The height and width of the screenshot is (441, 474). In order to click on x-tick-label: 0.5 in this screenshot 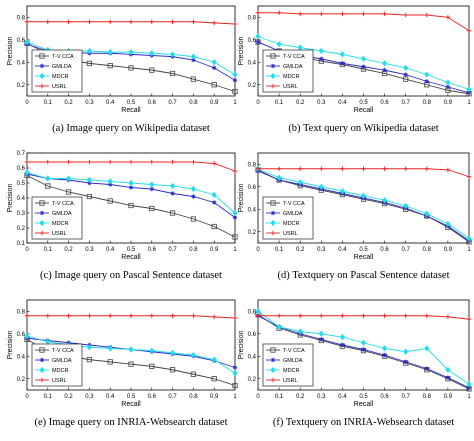, I will do `click(363, 103)`.